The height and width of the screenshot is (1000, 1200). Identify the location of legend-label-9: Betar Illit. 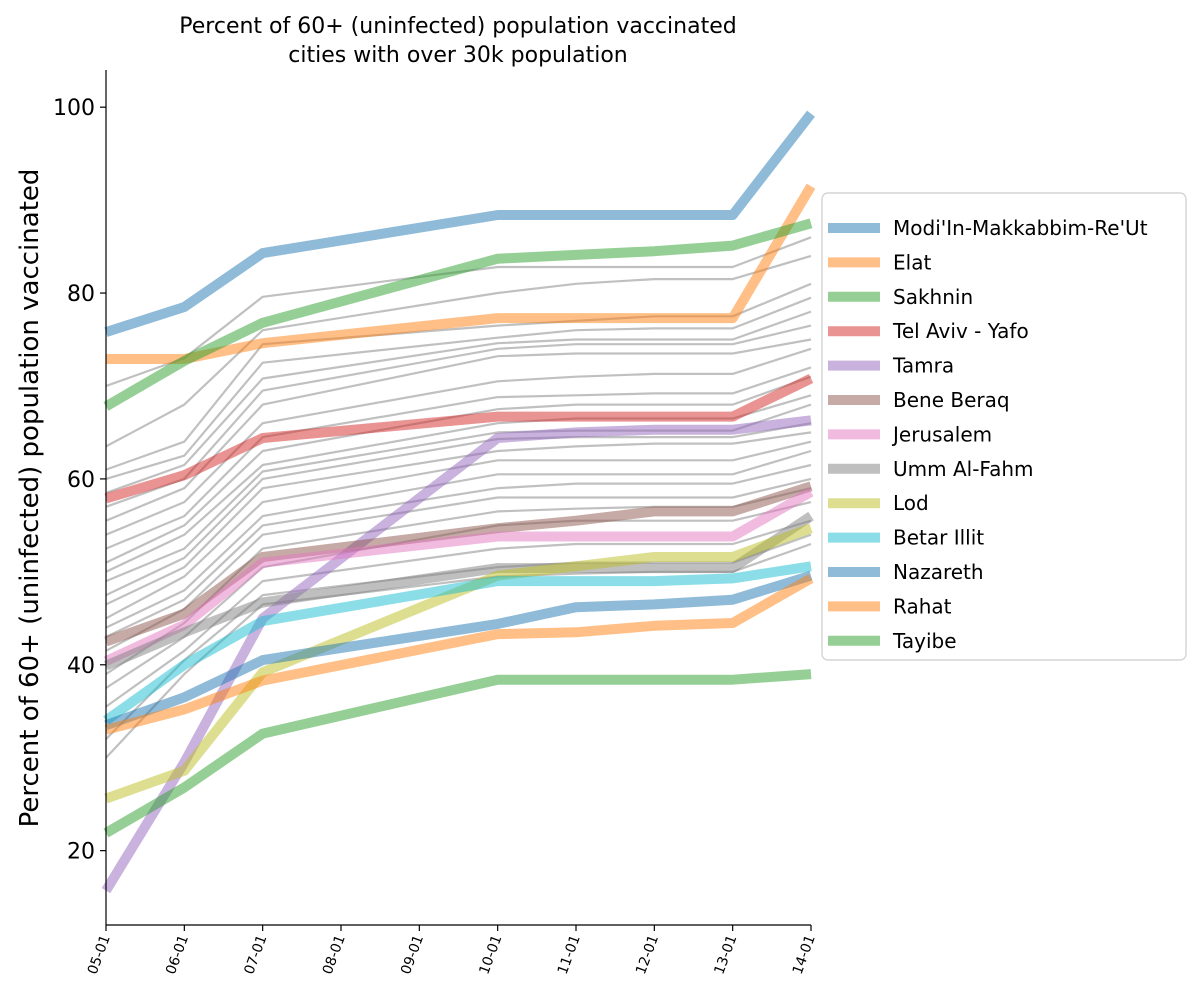
(938, 538).